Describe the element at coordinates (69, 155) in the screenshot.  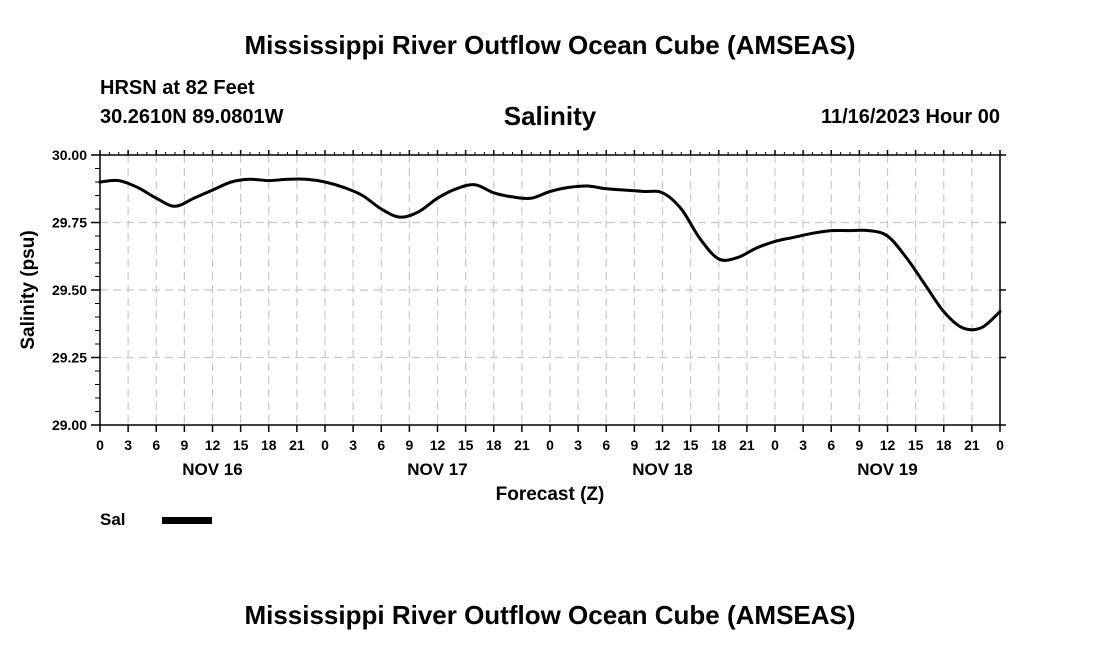
I see `y-tick-label: 30.00` at that location.